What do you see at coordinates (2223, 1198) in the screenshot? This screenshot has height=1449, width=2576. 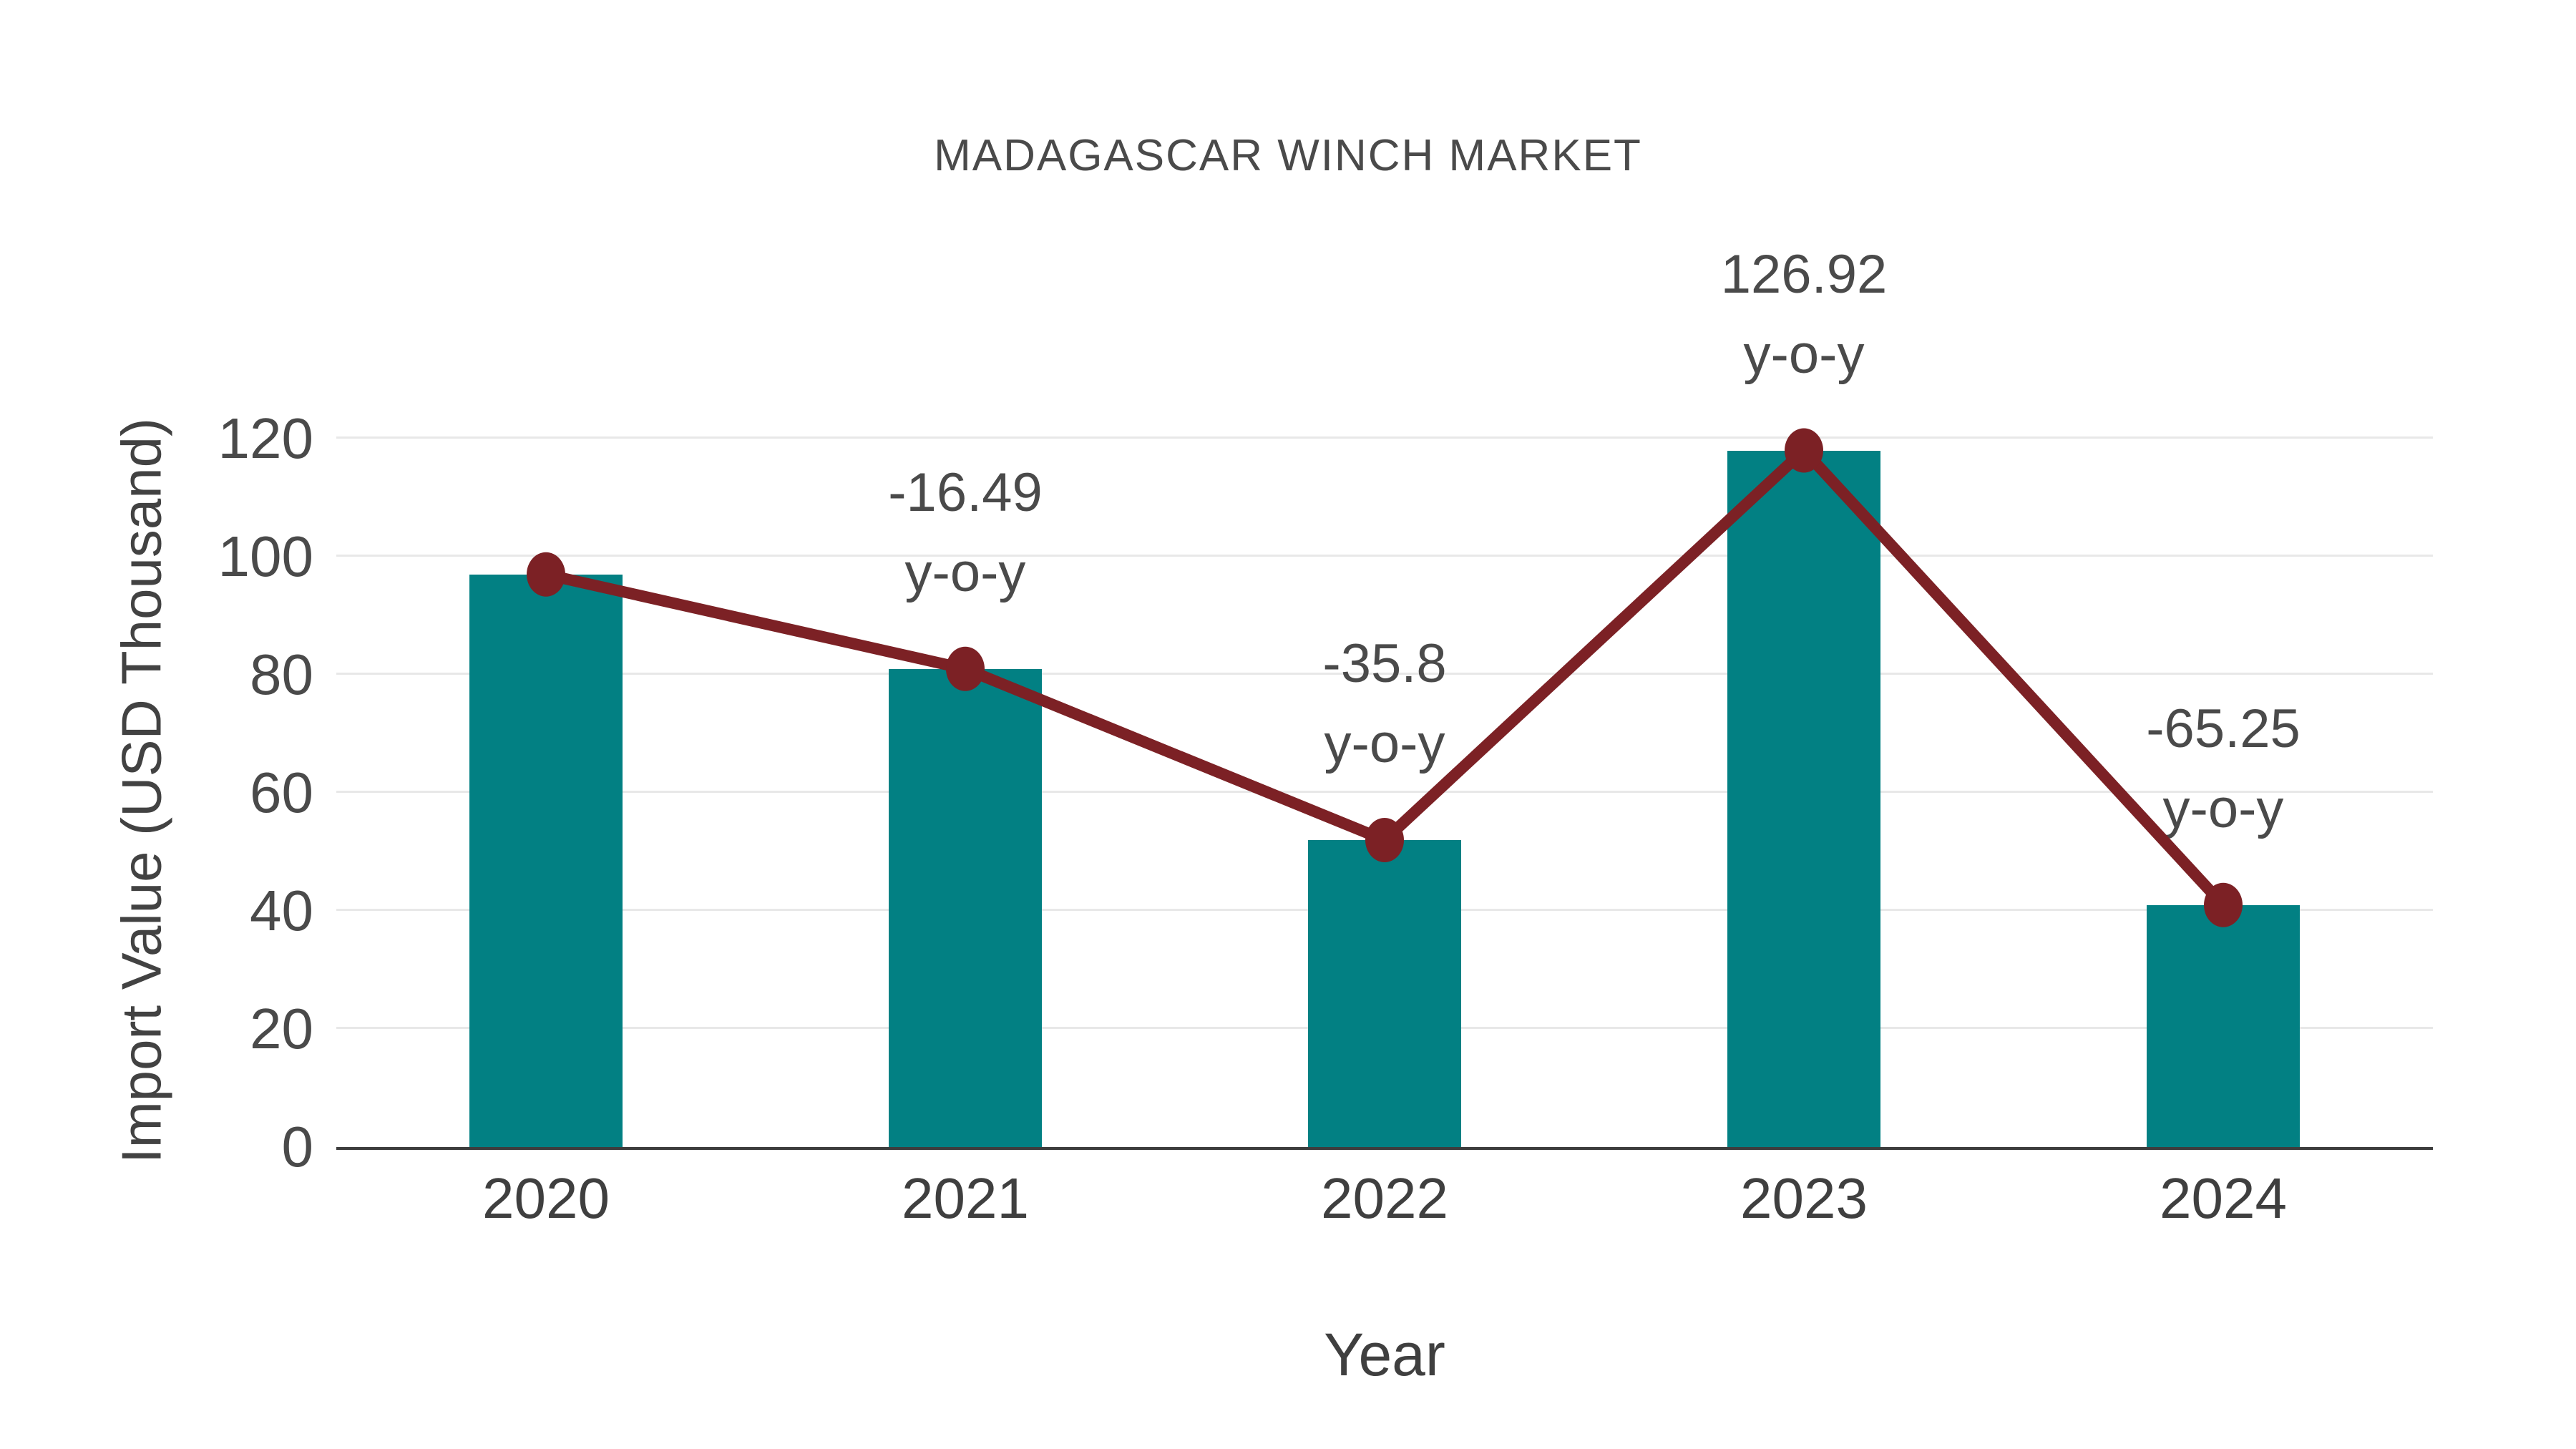 I see `x-tick-label: 2024` at bounding box center [2223, 1198].